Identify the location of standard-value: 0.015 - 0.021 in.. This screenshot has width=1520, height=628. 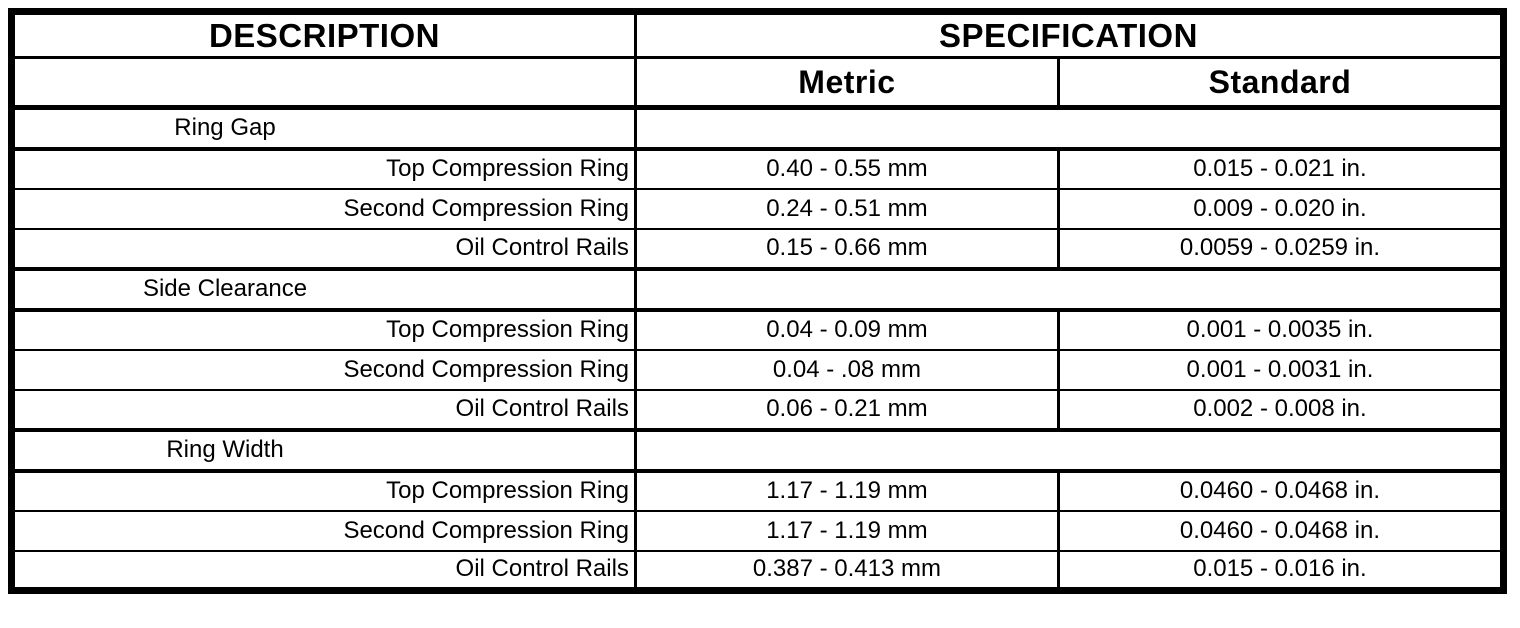
(1281, 168).